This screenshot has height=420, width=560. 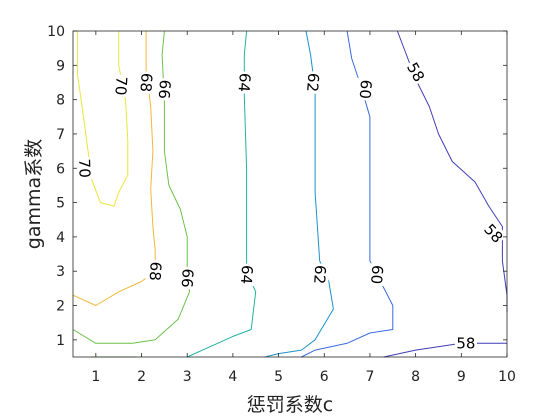 What do you see at coordinates (60, 101) in the screenshot?
I see `y-tick-label: 8` at bounding box center [60, 101].